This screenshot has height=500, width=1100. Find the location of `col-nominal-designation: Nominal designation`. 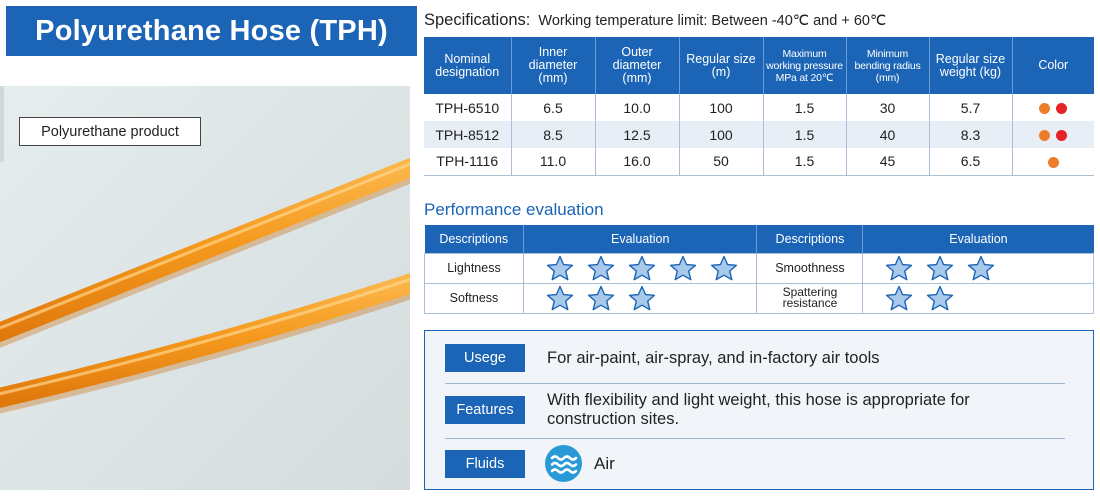

col-nominal-designation: Nominal designation is located at coordinates (467, 65).